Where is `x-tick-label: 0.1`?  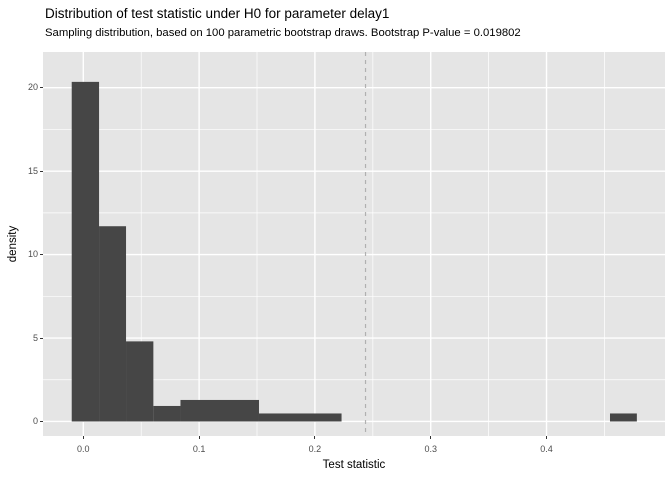 x-tick-label: 0.1 is located at coordinates (199, 449).